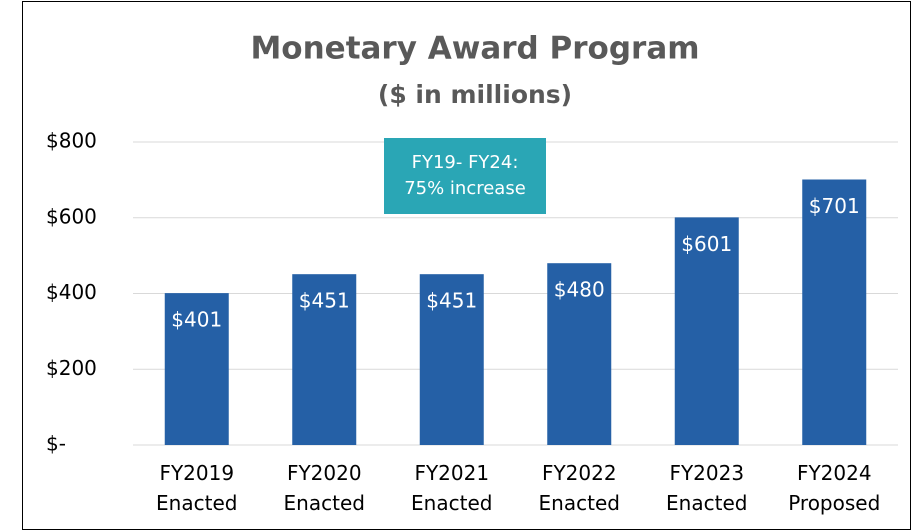 Image resolution: width=918 pixels, height=531 pixels. What do you see at coordinates (197, 488) in the screenshot?
I see `x-tick-label: FY2019 Enacted` at bounding box center [197, 488].